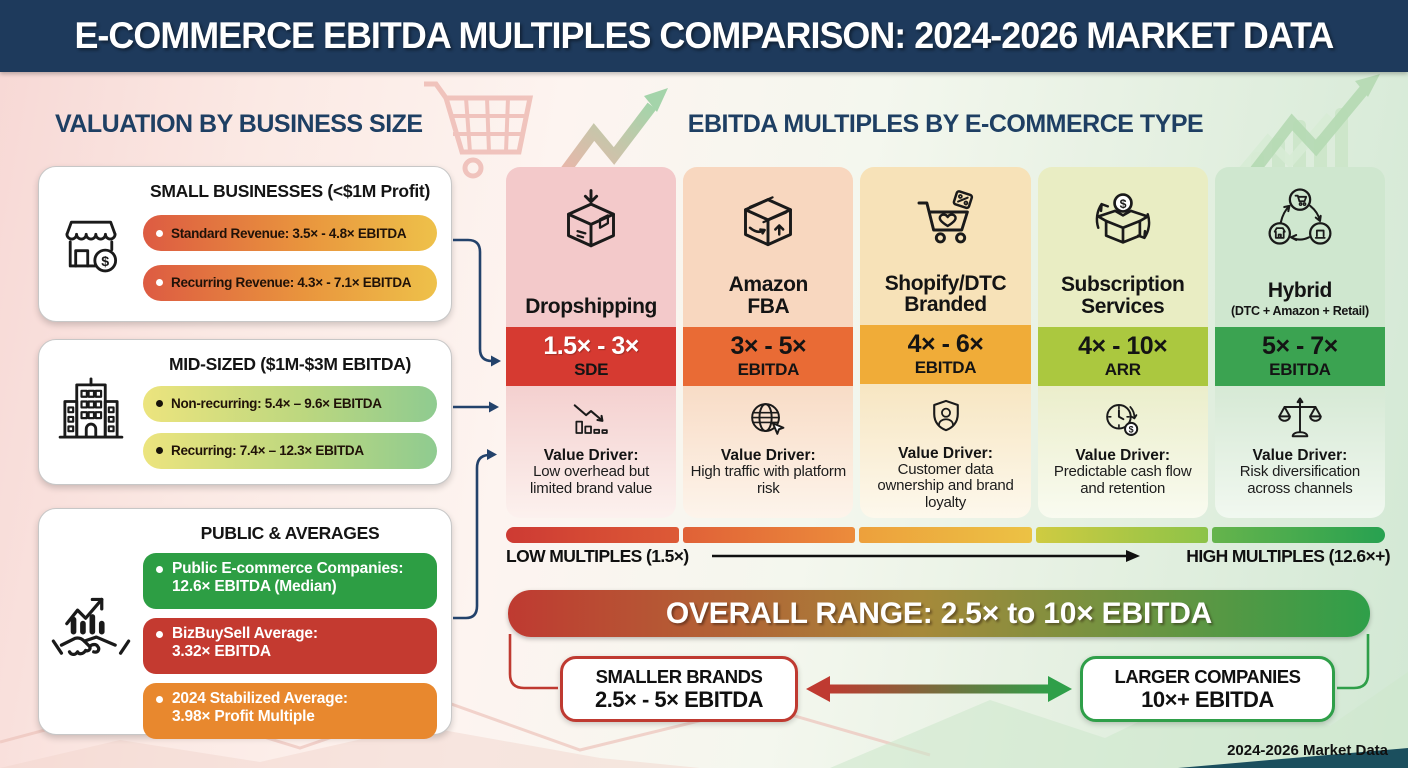 Image resolution: width=1408 pixels, height=768 pixels. I want to click on smaller-brands-range: 2.5× - 5× EBITDA, so click(679, 699).